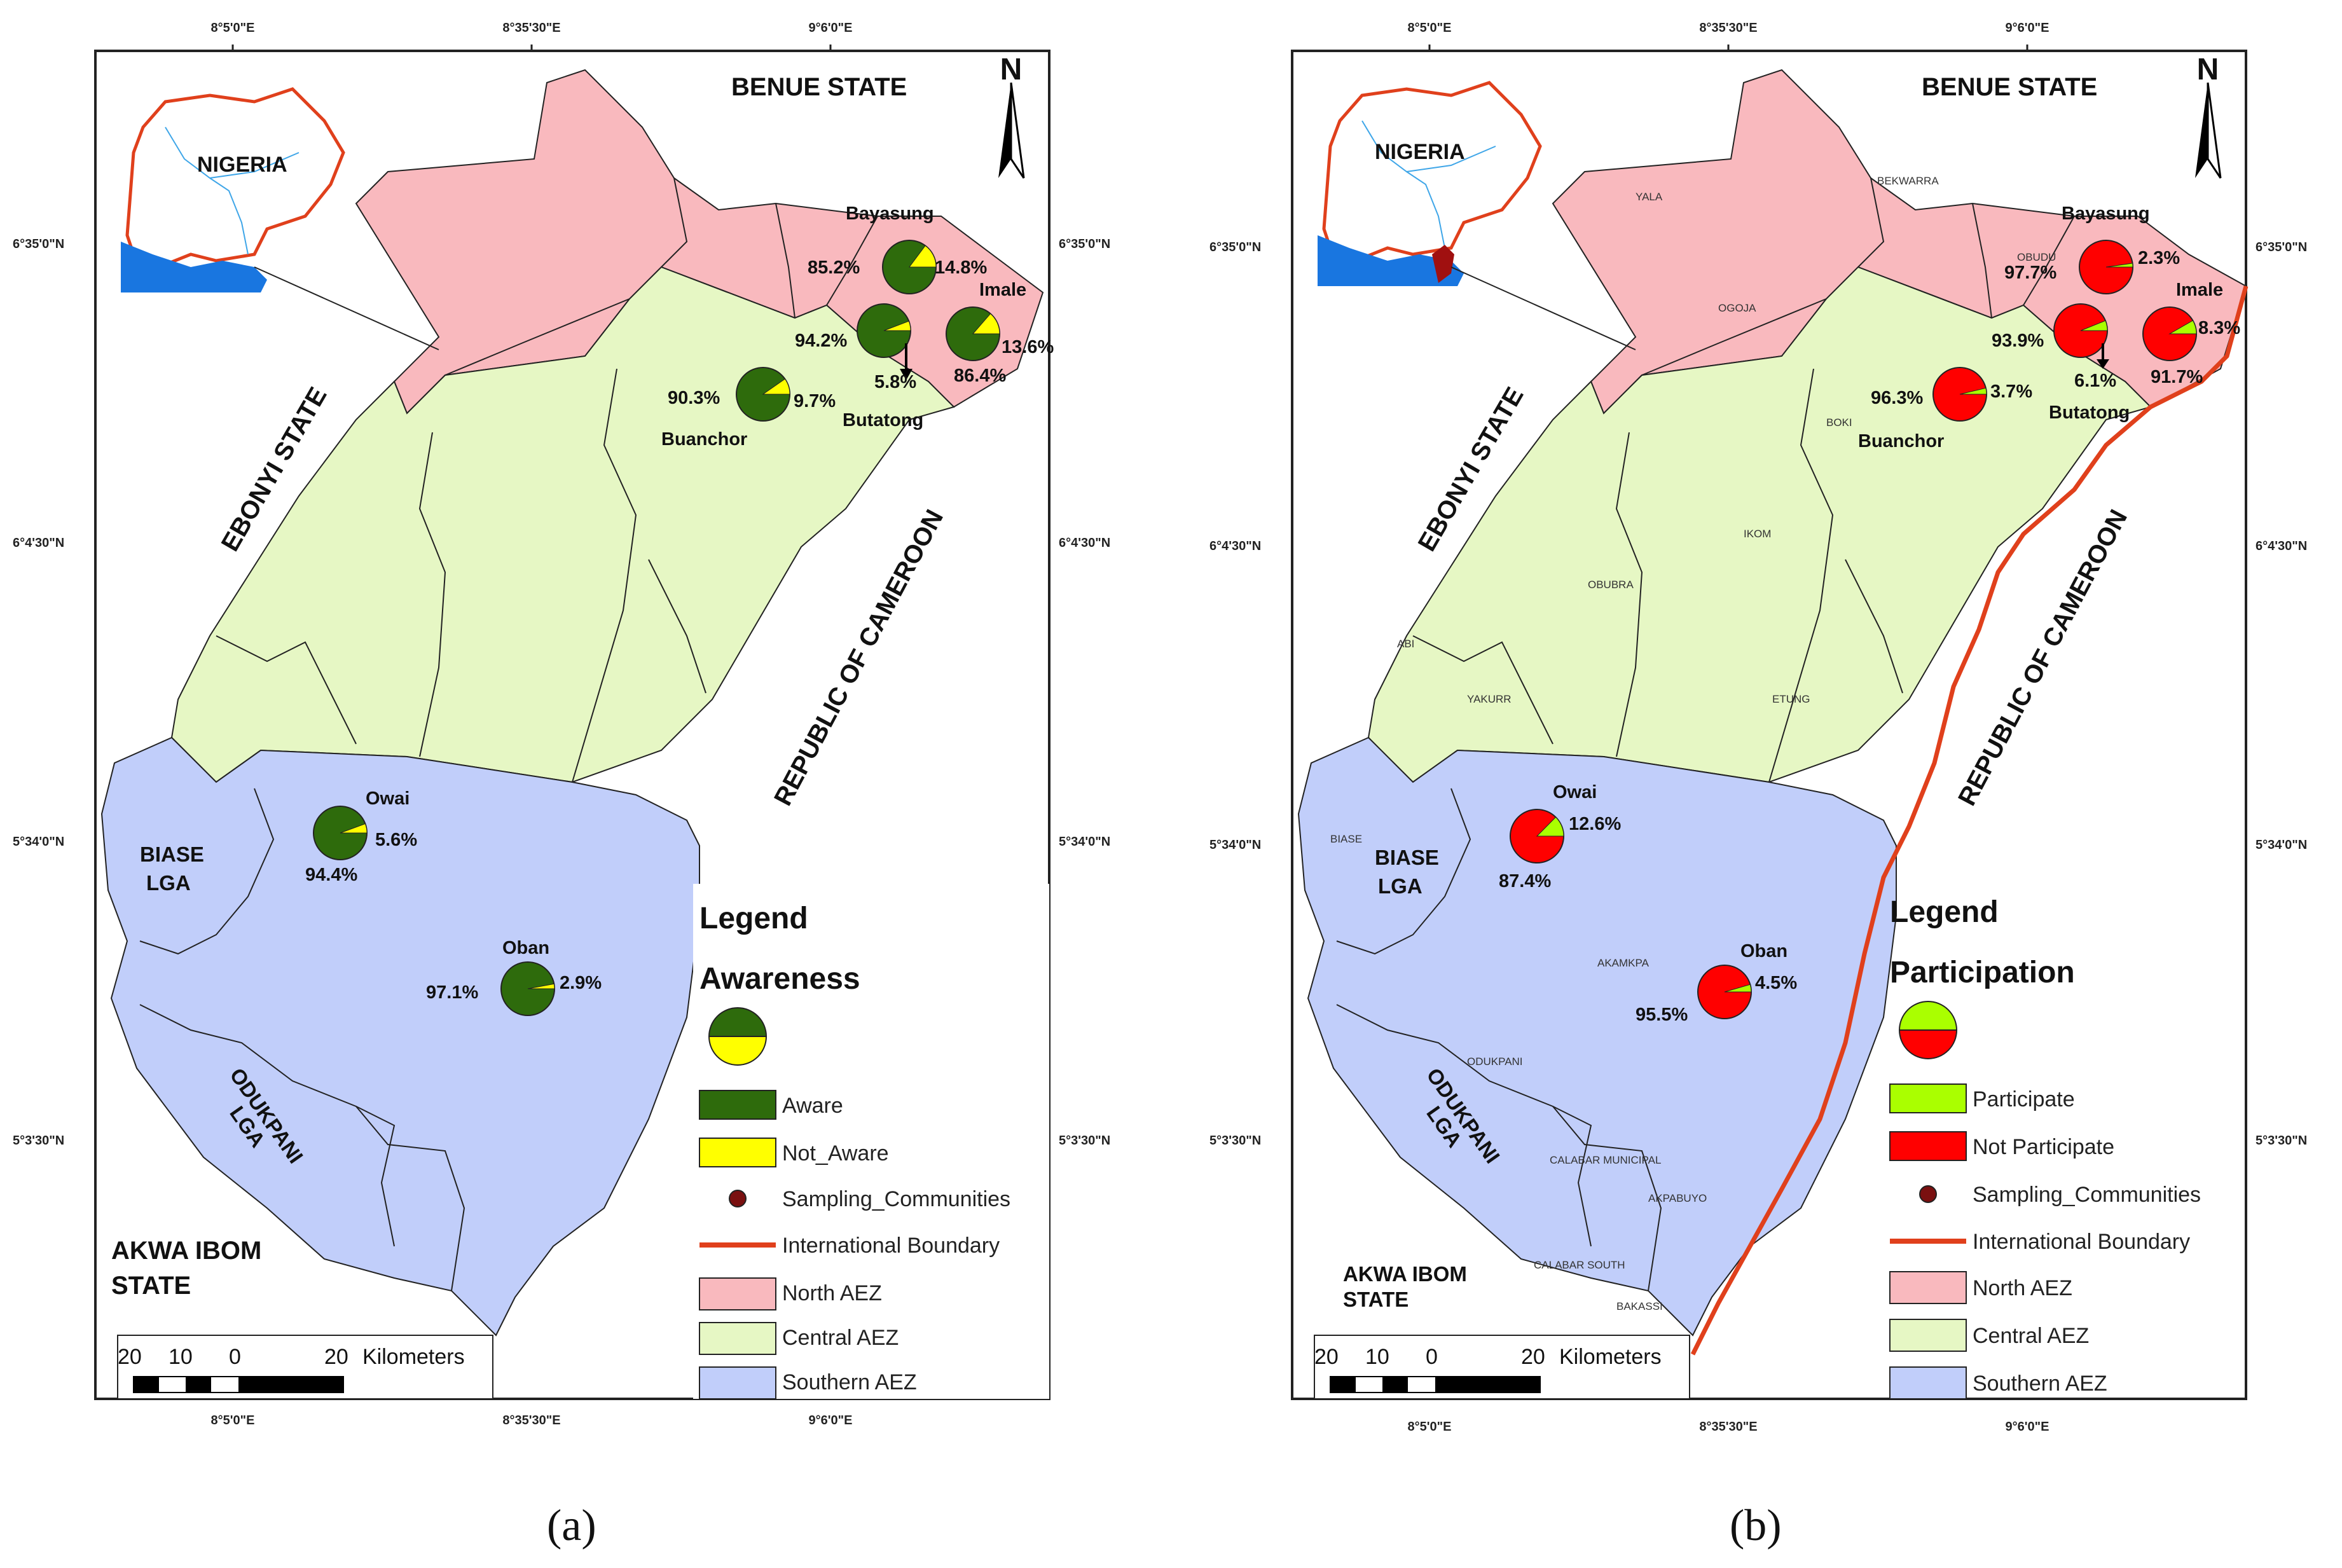 This screenshot has width=2342, height=1568. Describe the element at coordinates (1623, 963) in the screenshot. I see `lga-akamkpa: AKAMKPA` at that location.